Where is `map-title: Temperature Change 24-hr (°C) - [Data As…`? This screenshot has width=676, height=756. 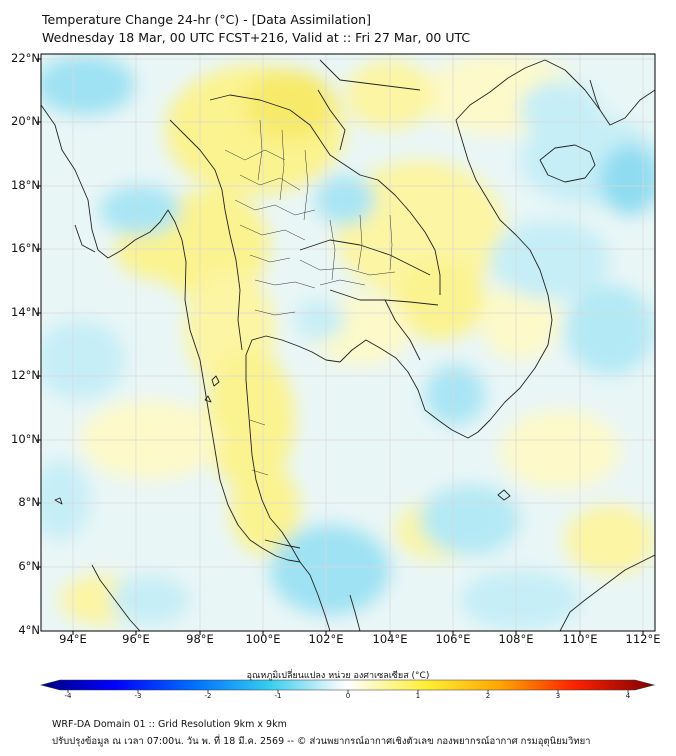
map-title: Temperature Change 24-hr (°C) - [Data As… is located at coordinates (206, 19).